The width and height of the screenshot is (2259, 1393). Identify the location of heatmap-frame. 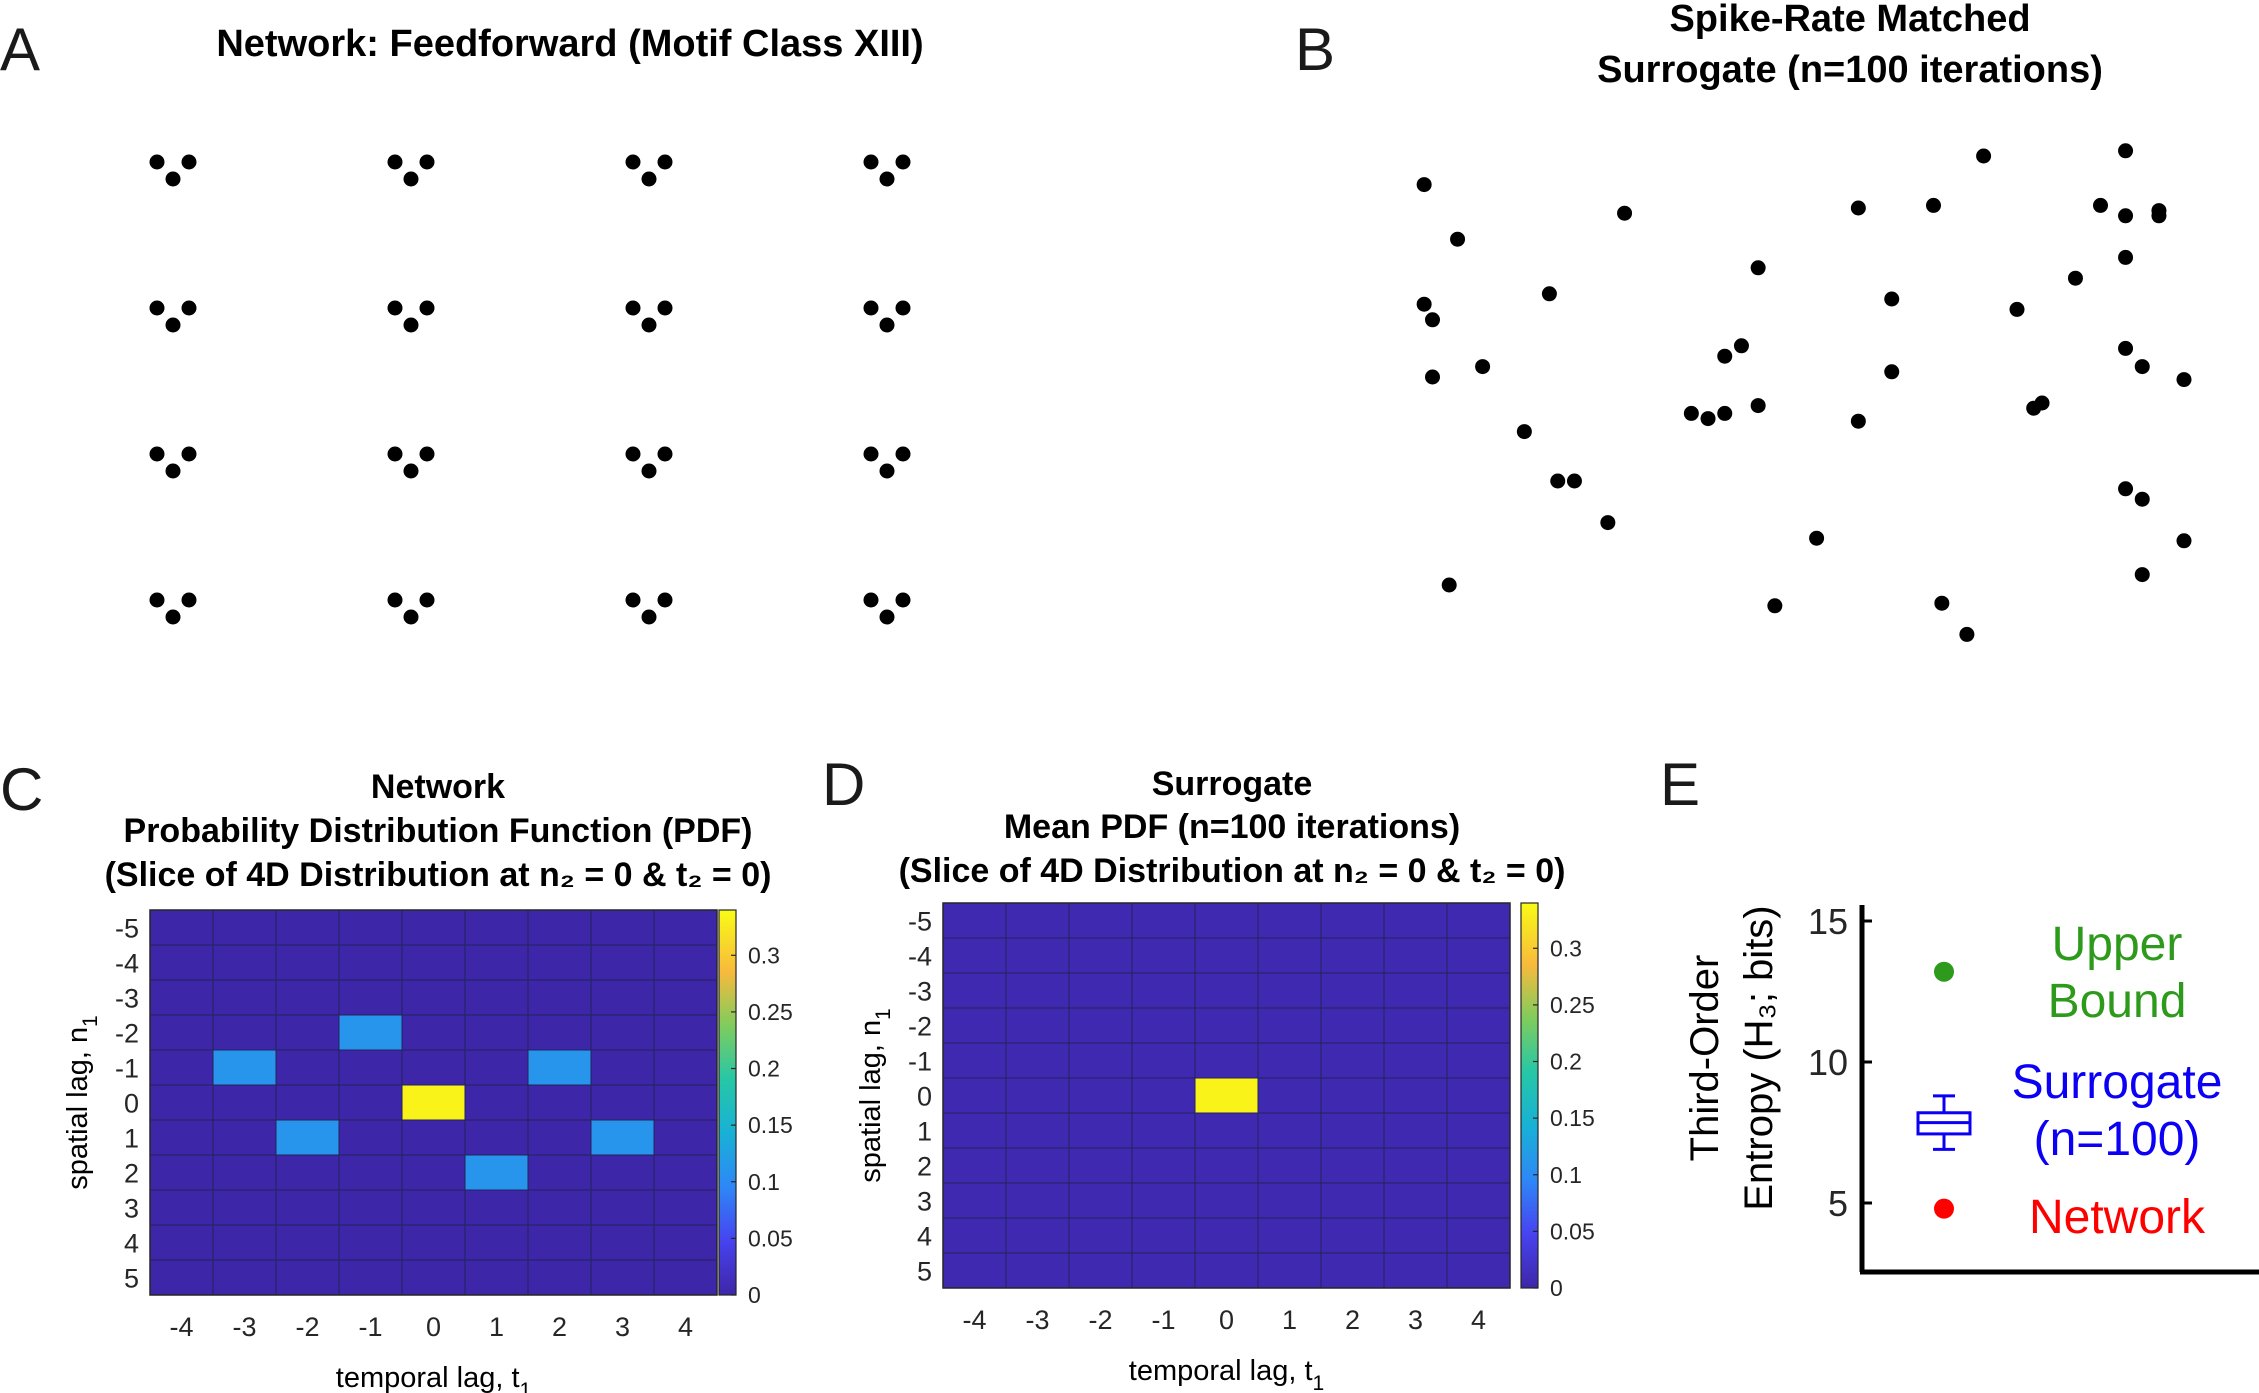
(1226, 1095).